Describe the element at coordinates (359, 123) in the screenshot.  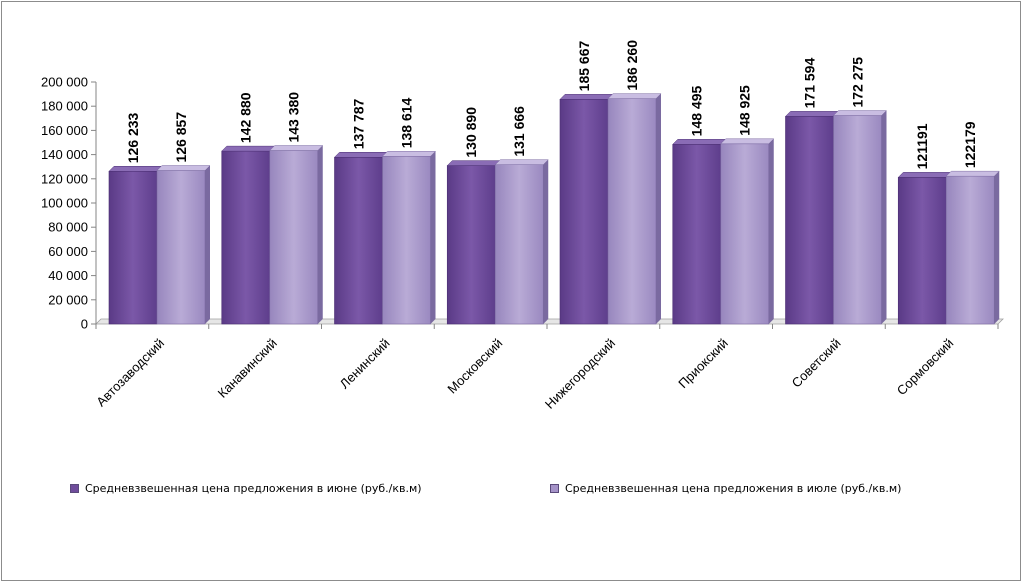
I see `data-label: 137 787` at that location.